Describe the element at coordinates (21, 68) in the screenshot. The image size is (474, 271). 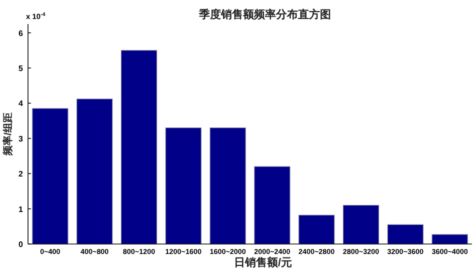
I see `y-tick-label: 5` at that location.